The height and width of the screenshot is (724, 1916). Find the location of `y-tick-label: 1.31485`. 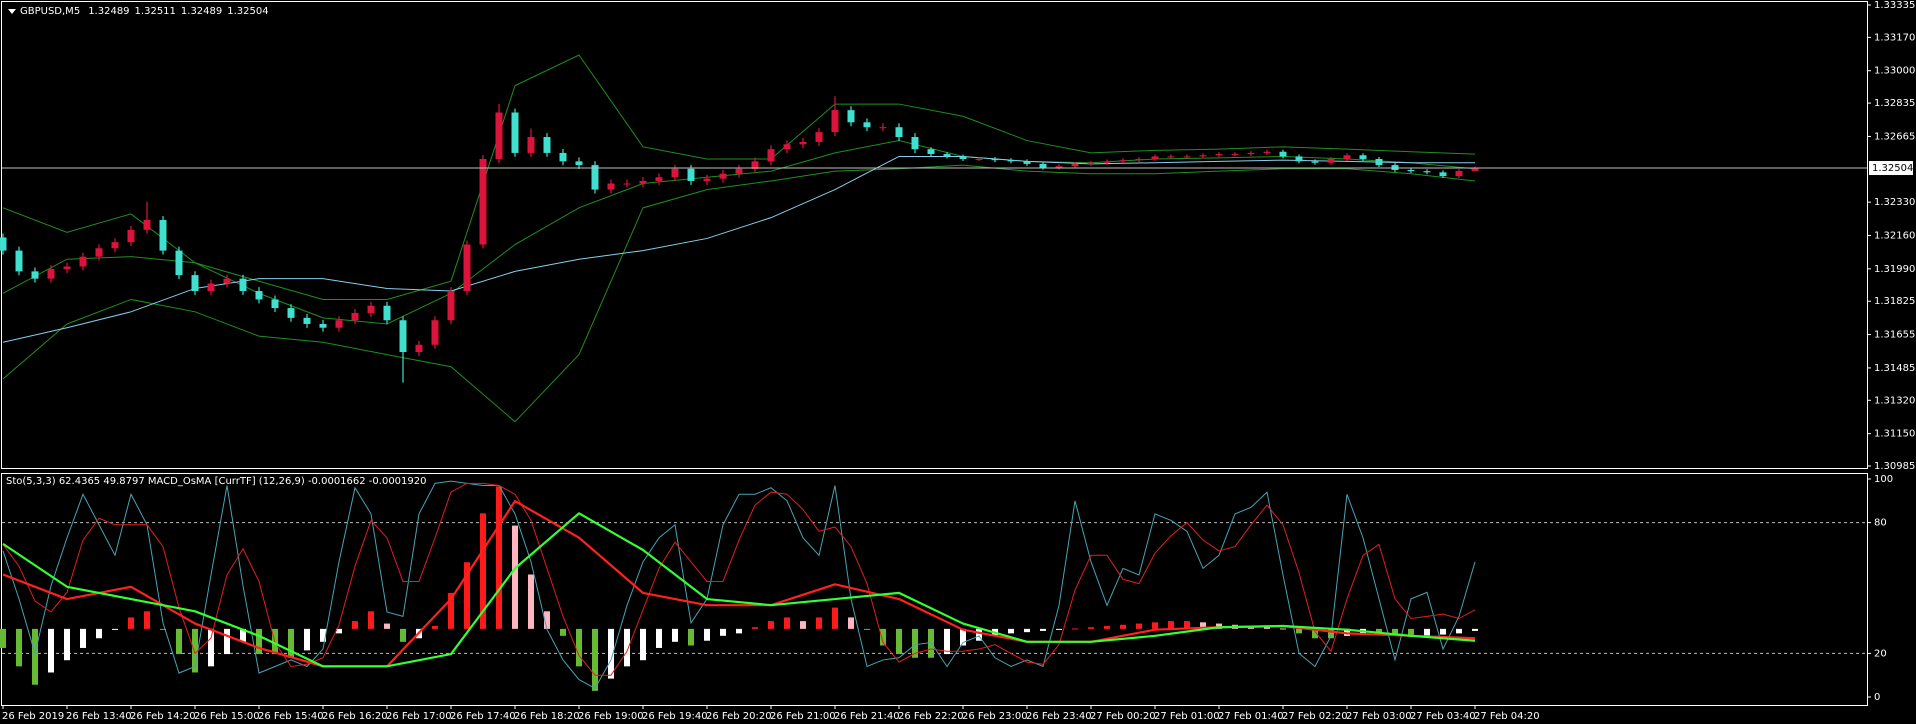

y-tick-label: 1.31485 is located at coordinates (1894, 368).